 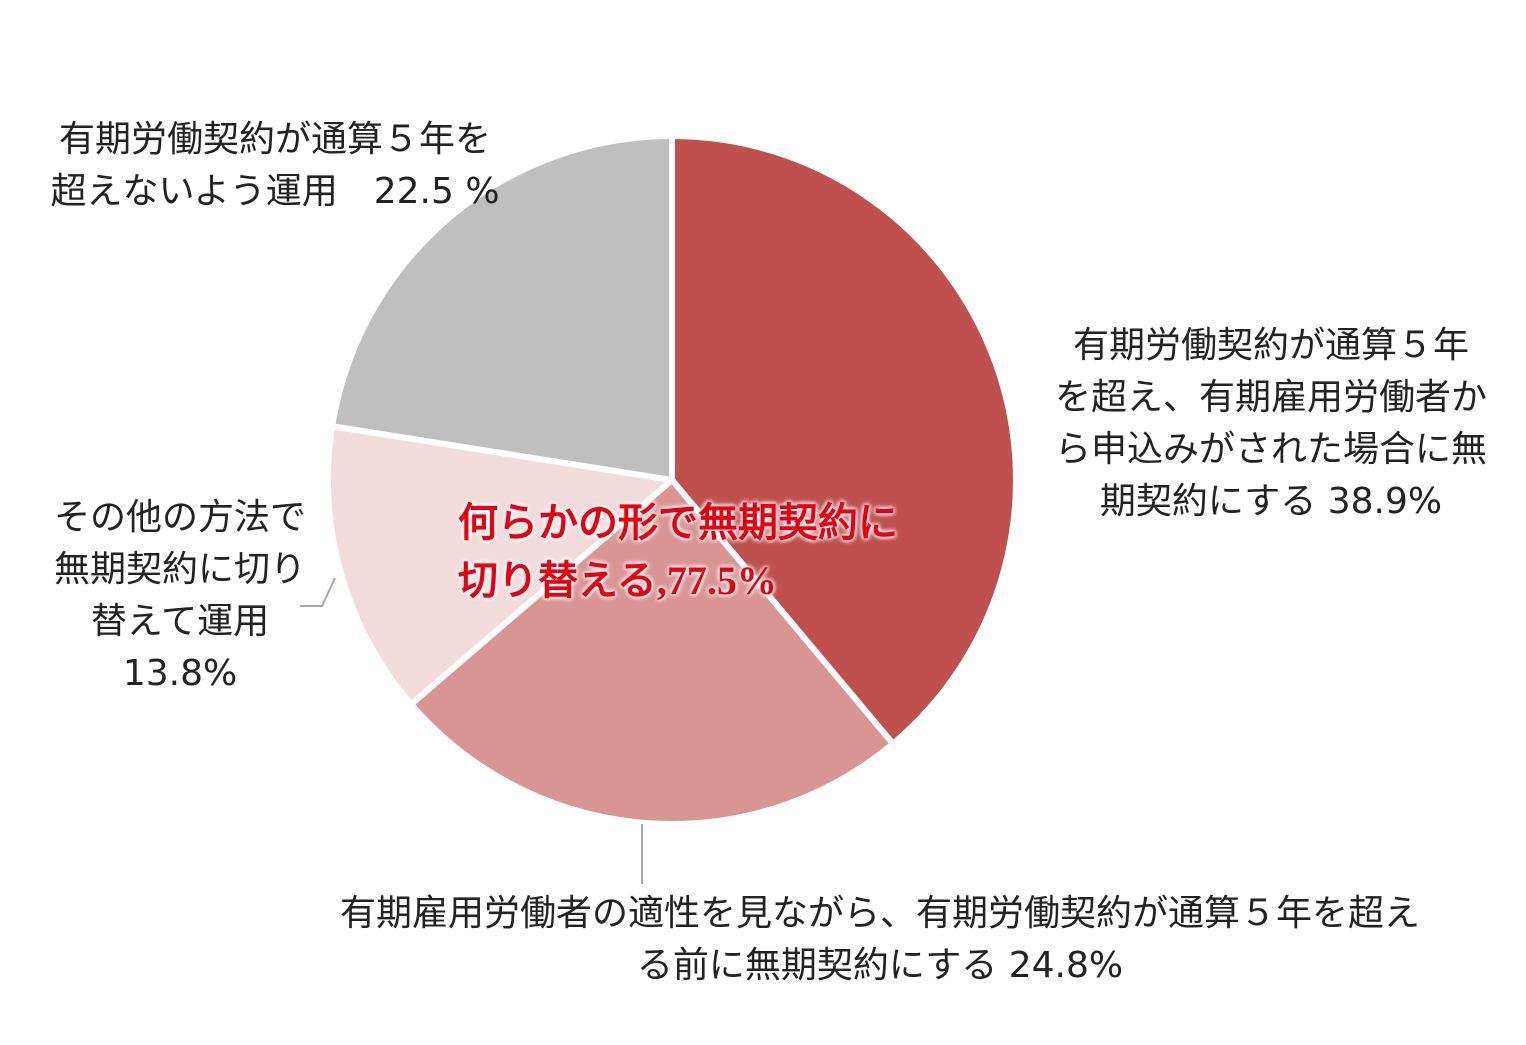 What do you see at coordinates (471, 730) in the screenshot?
I see `leader-lines` at bounding box center [471, 730].